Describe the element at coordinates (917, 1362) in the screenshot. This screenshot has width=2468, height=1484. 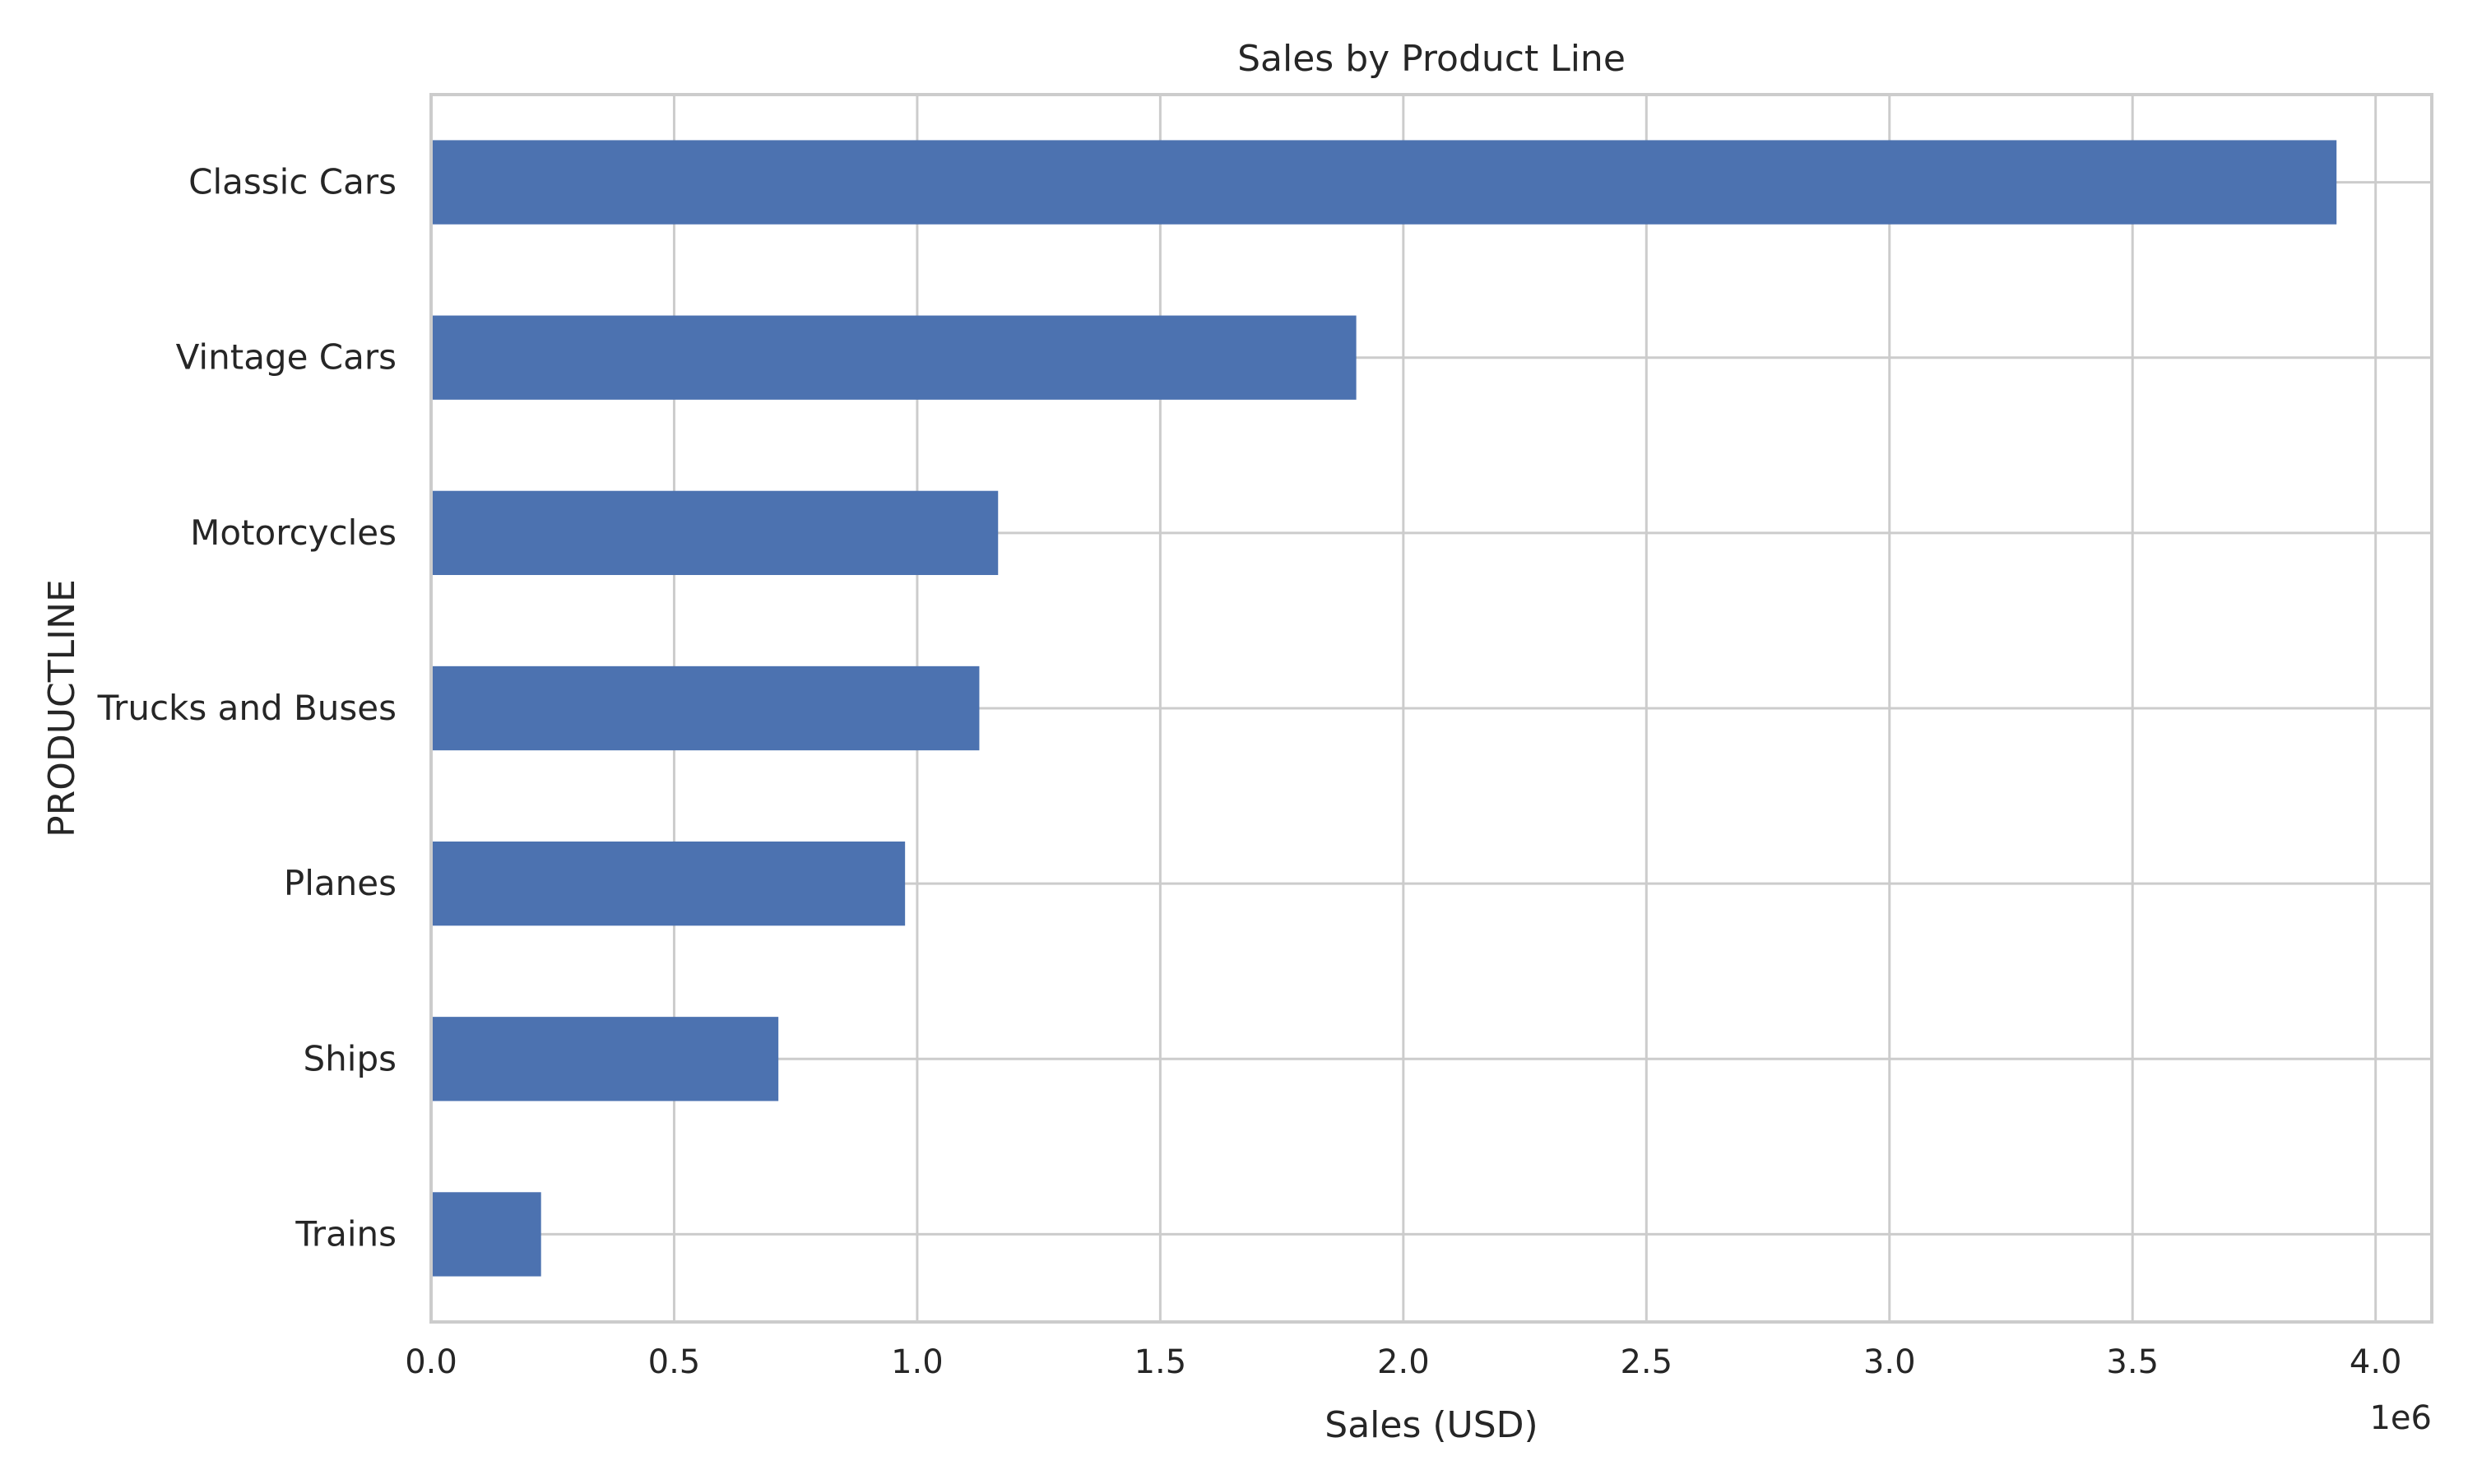
I see `x-tick-label: 1.0` at that location.